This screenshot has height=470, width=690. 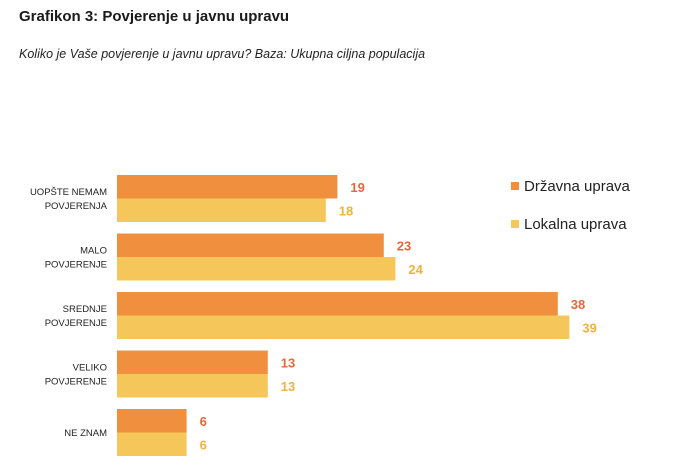 I want to click on data-label: 24, so click(x=415, y=269).